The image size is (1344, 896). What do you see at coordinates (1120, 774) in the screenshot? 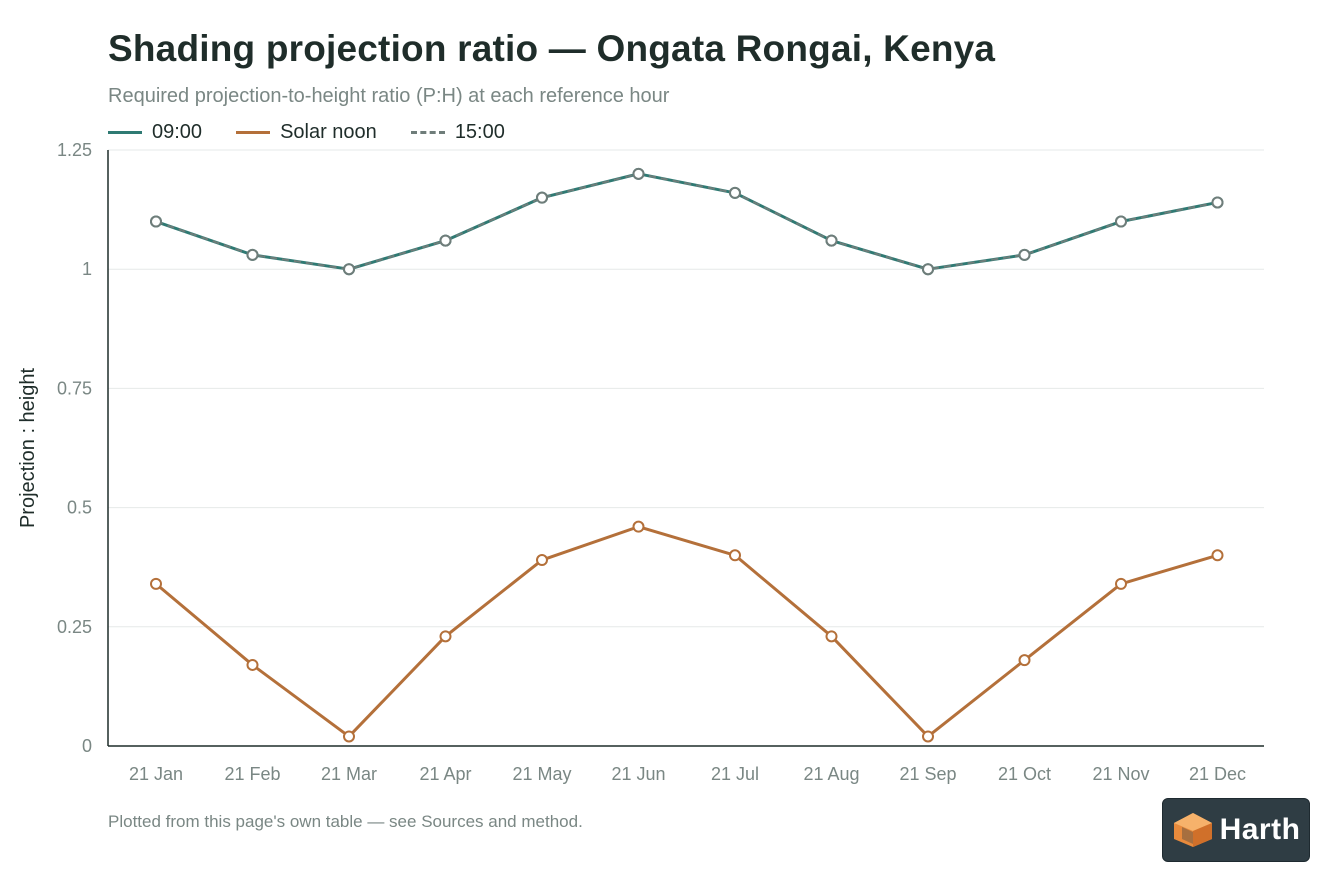
I see `x-tick-label: 21 Nov` at bounding box center [1120, 774].